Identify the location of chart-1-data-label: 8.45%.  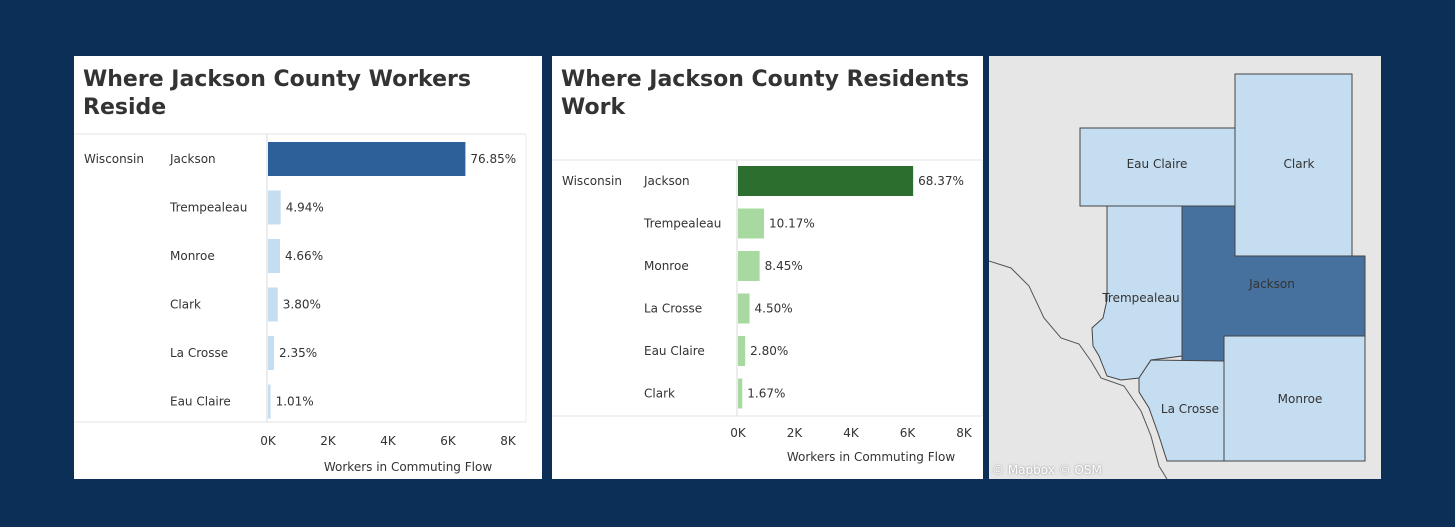
(784, 266).